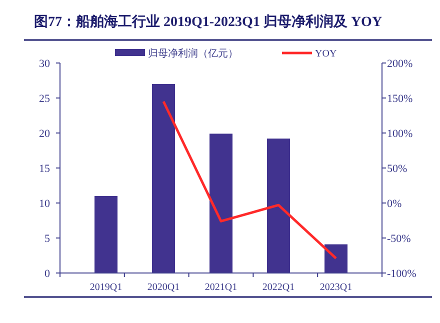 The image size is (440, 323). Describe the element at coordinates (397, 168) in the screenshot. I see `y2-tick-label: 50%` at that location.